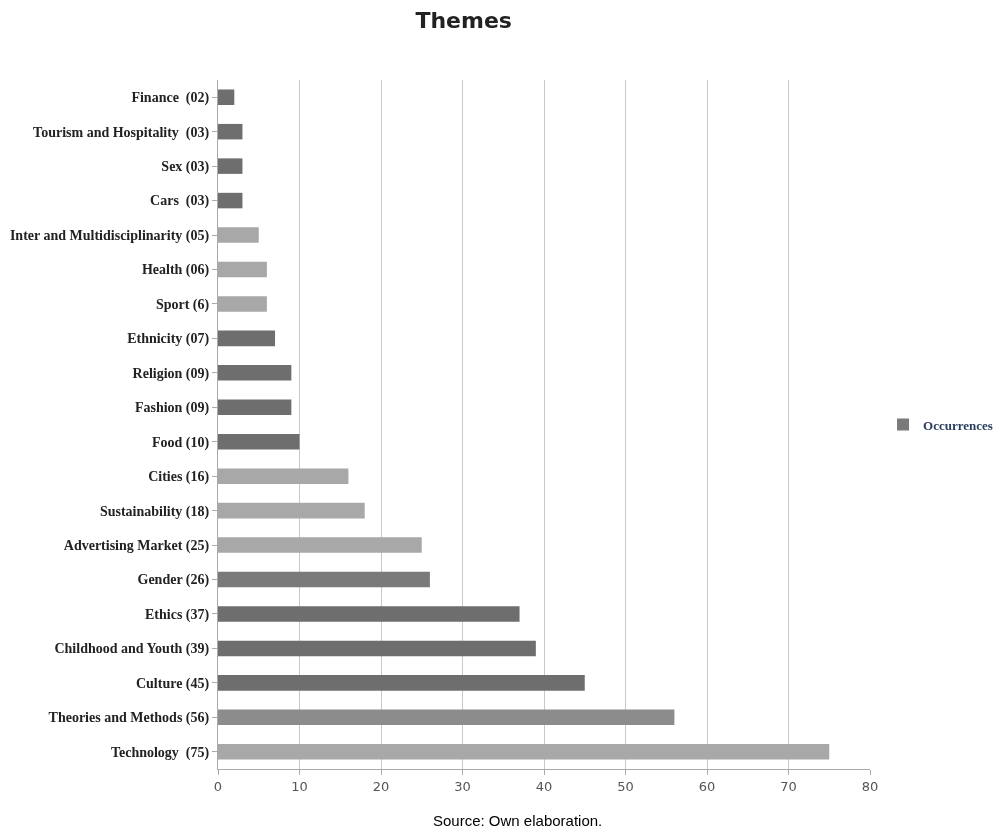 The height and width of the screenshot is (839, 1008). Describe the element at coordinates (182, 304) in the screenshot. I see `y-tick-label: Sport (6)` at that location.